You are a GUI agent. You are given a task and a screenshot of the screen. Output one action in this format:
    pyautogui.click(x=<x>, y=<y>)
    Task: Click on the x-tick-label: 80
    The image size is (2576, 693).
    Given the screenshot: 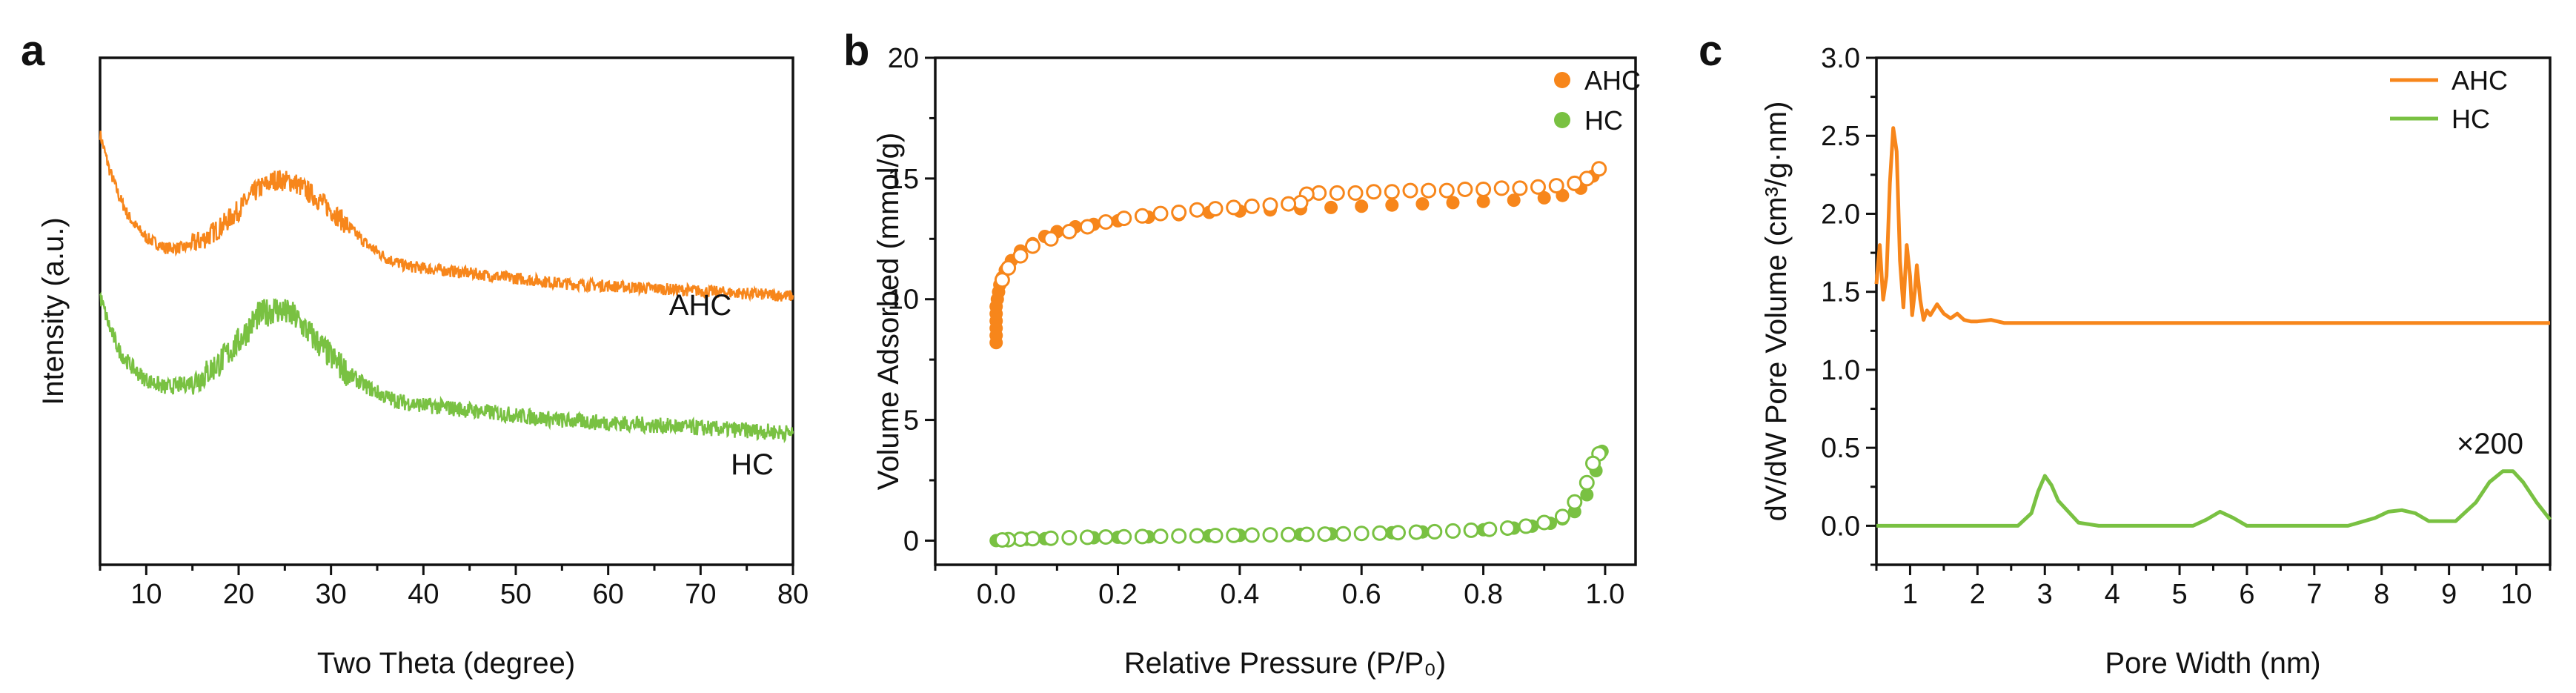 What is the action you would take?
    pyautogui.click(x=793, y=595)
    